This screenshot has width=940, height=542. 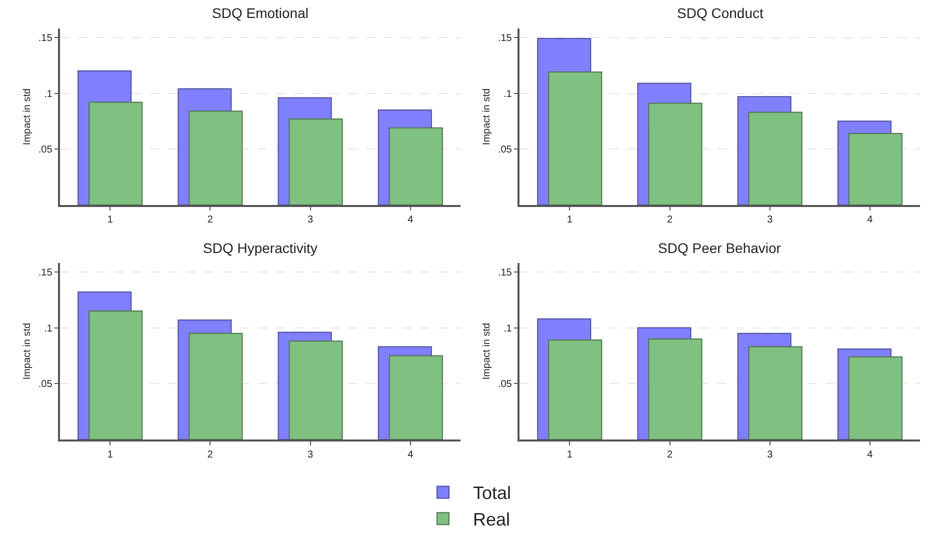 I want to click on chart-title: SDQ Peer Behavior, so click(x=720, y=248).